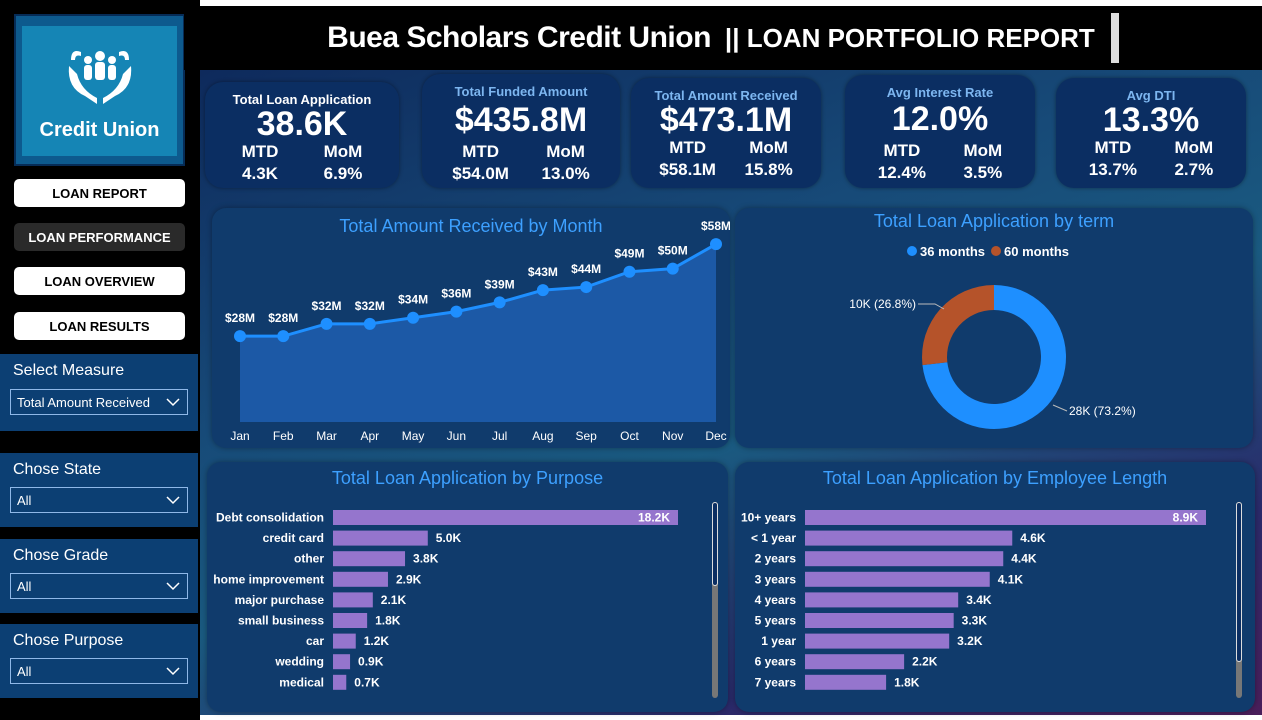  Describe the element at coordinates (456, 436) in the screenshot. I see `x-tick-label: Jun` at that location.